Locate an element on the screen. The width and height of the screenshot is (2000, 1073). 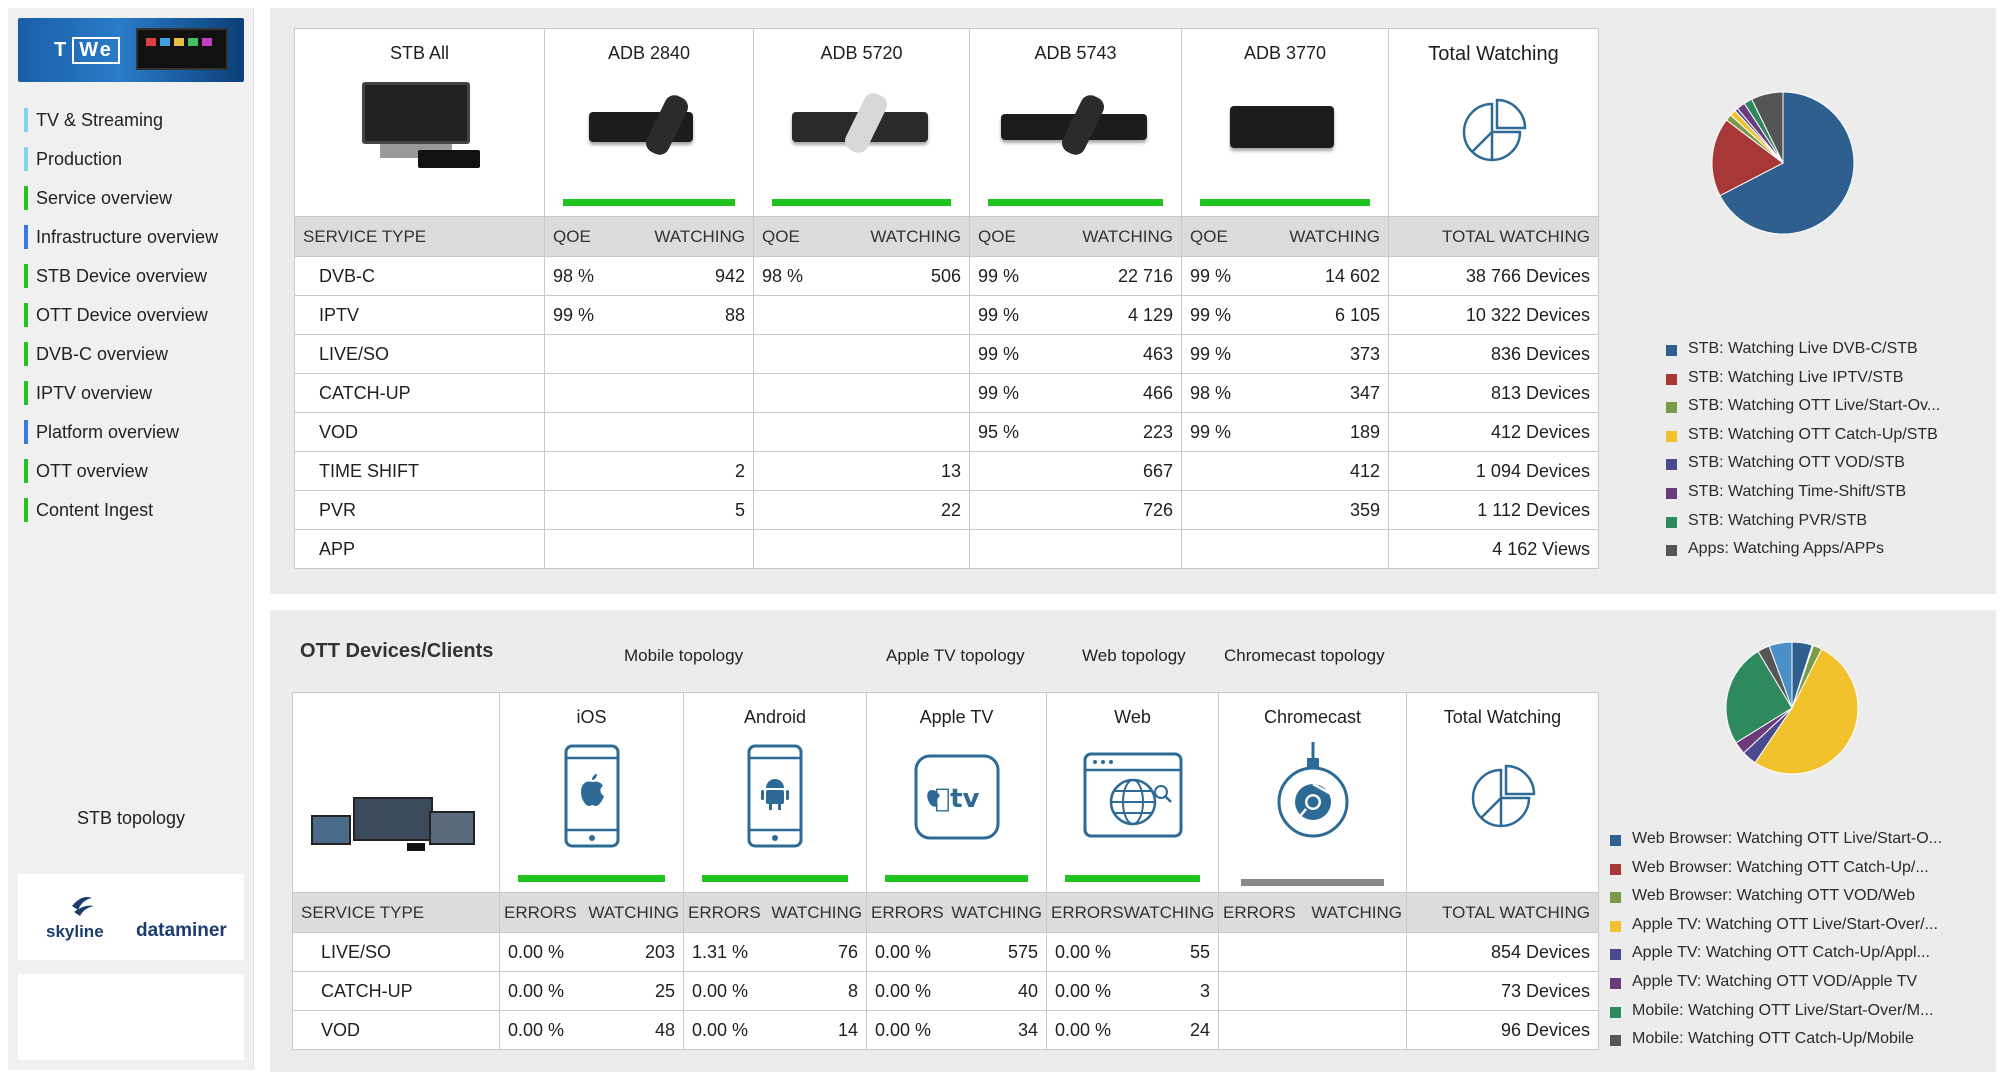
legend-item: STB: Watching OTT VOD/STB is located at coordinates (1803, 468).